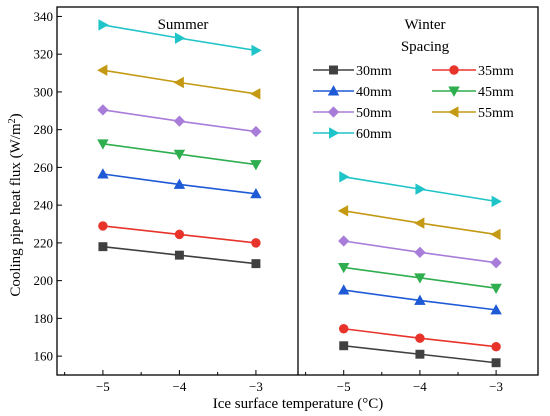  I want to click on legend-marker-40mm, so click(333, 90).